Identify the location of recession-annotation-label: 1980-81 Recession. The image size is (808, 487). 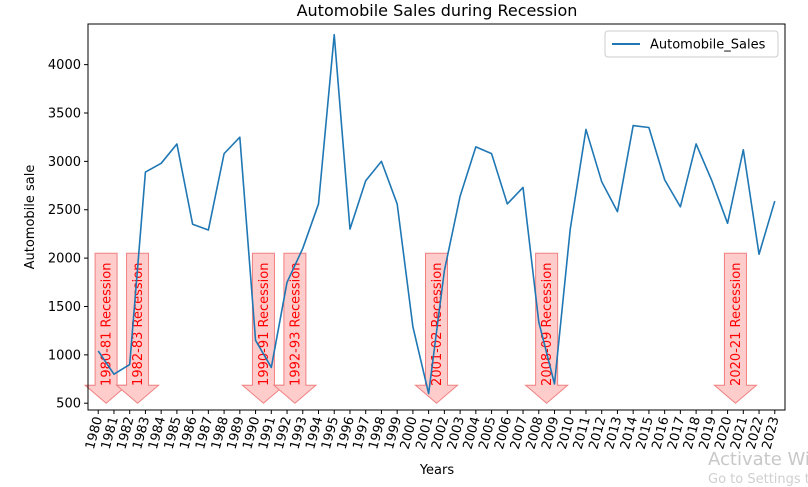
(107, 324).